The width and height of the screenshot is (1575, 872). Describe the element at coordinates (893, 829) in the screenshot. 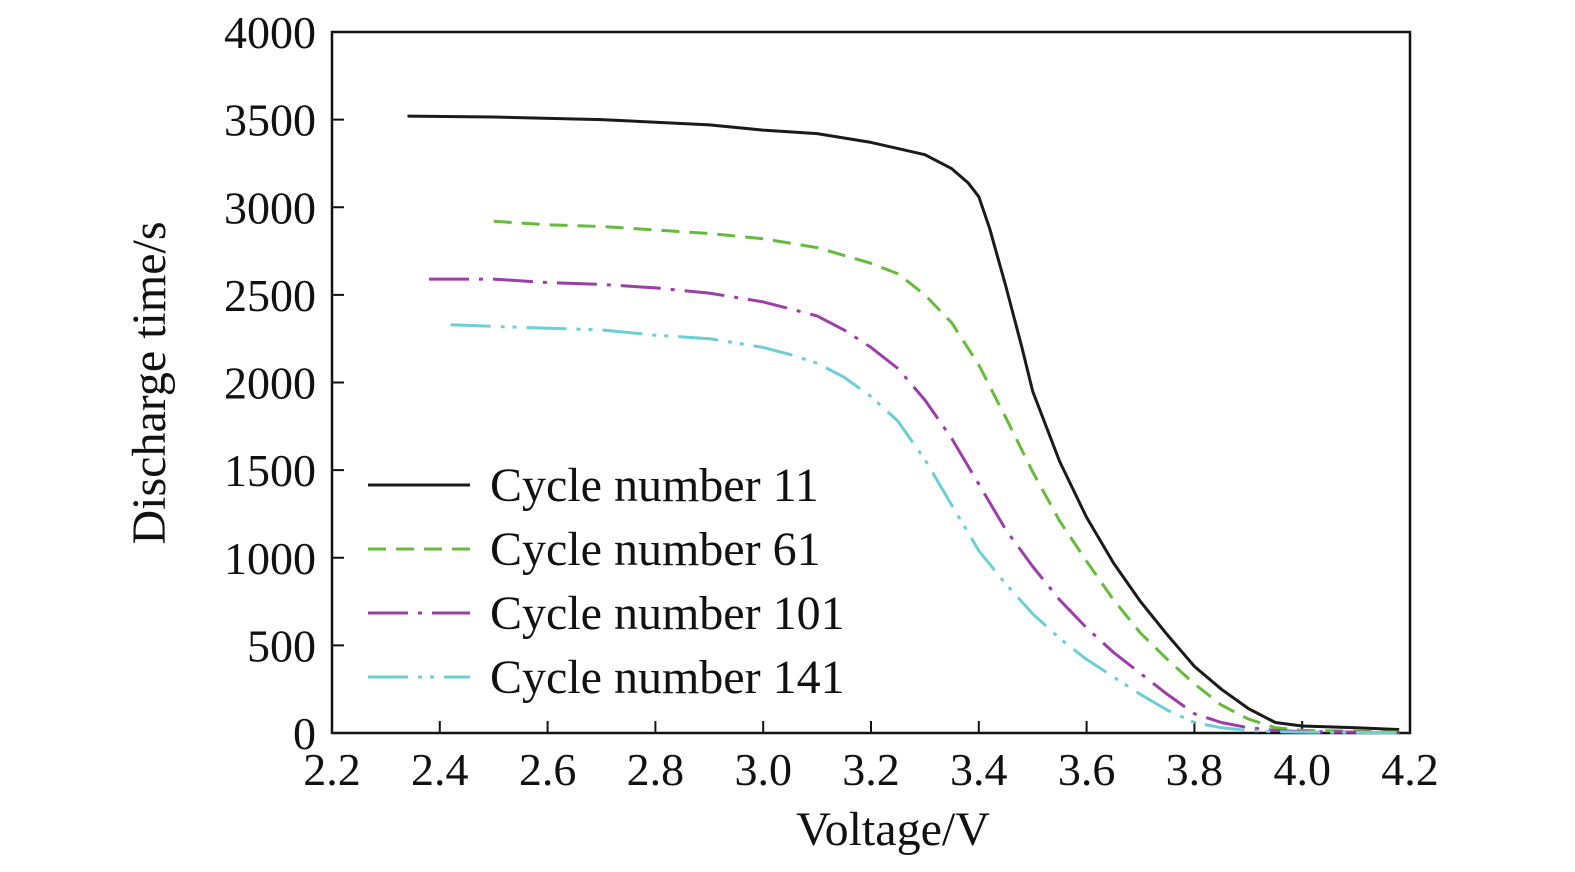

I see `x-axis-title: Voltage/V` at that location.